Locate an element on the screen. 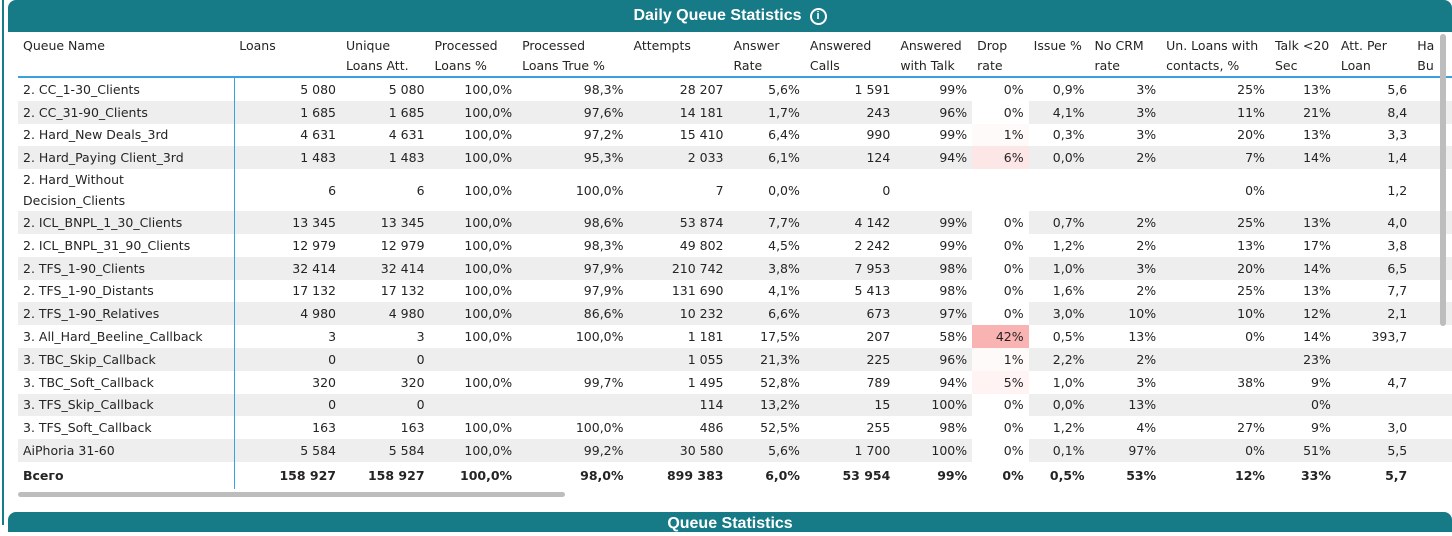  horizontal-scrollbar is located at coordinates (291, 494).